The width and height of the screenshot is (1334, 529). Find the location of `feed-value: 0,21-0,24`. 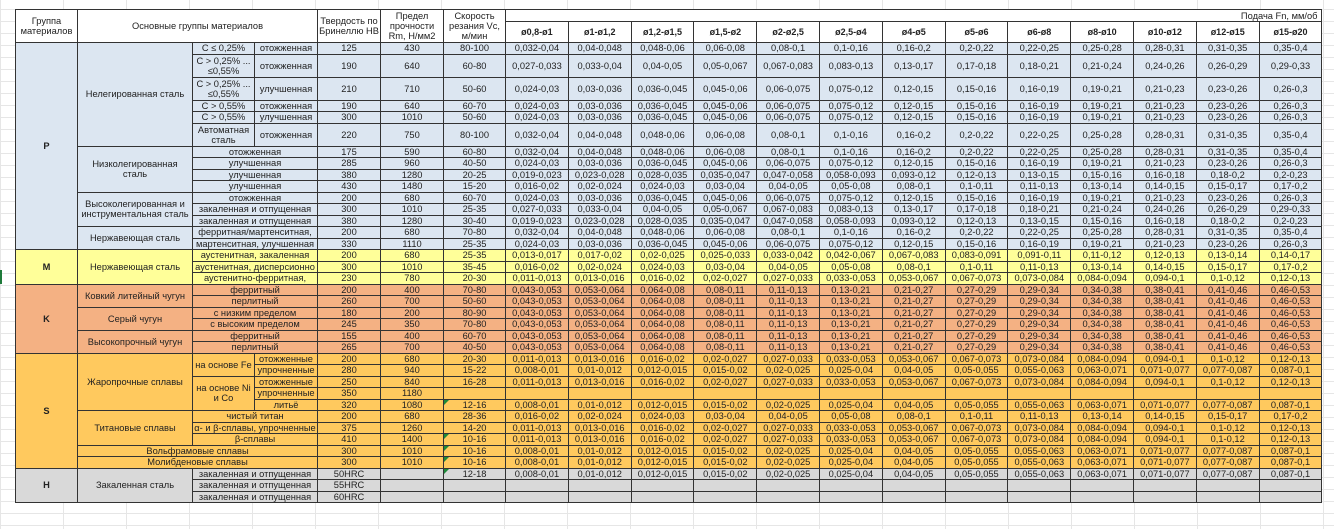

feed-value: 0,21-0,24 is located at coordinates (1102, 65).